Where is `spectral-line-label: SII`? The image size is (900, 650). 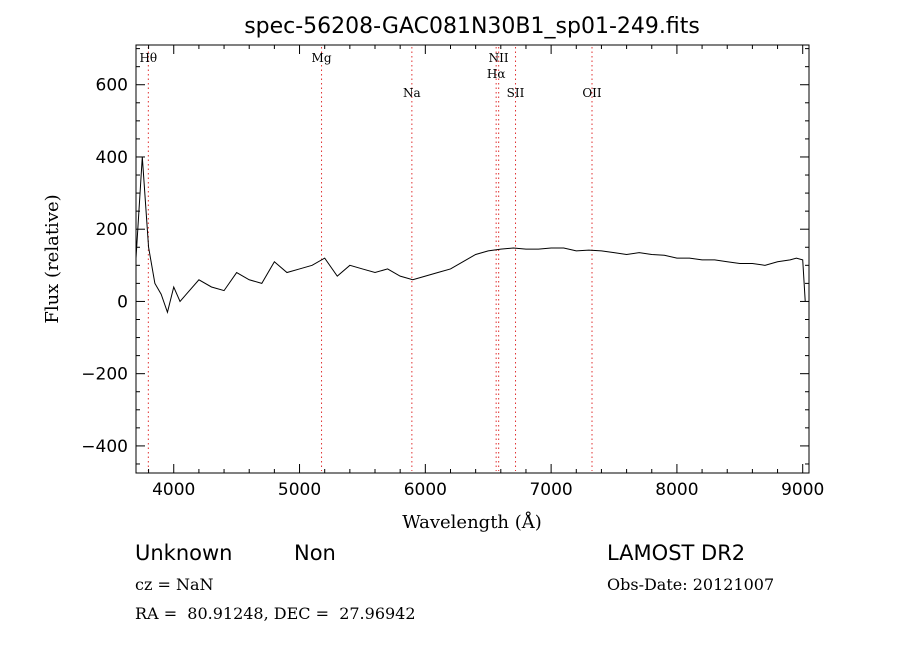 spectral-line-label: SII is located at coordinates (516, 93).